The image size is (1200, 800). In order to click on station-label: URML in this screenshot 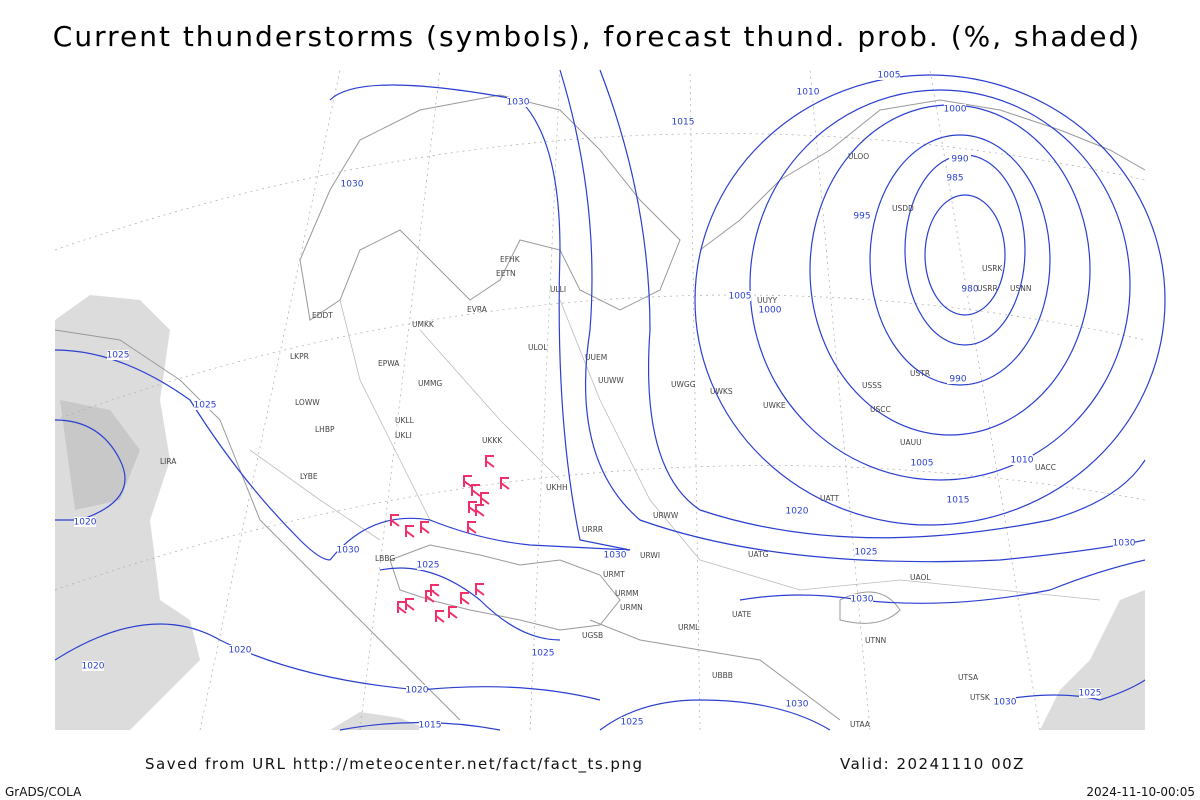, I will do `click(689, 627)`.